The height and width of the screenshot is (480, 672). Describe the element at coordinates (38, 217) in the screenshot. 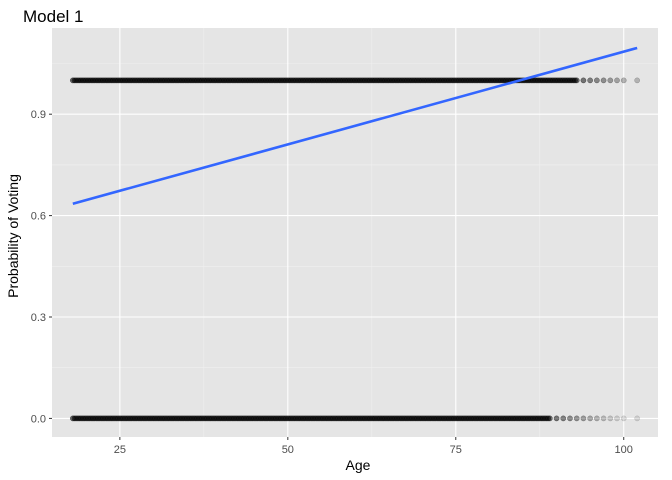

I see `y-tick-label: 0.6` at that location.